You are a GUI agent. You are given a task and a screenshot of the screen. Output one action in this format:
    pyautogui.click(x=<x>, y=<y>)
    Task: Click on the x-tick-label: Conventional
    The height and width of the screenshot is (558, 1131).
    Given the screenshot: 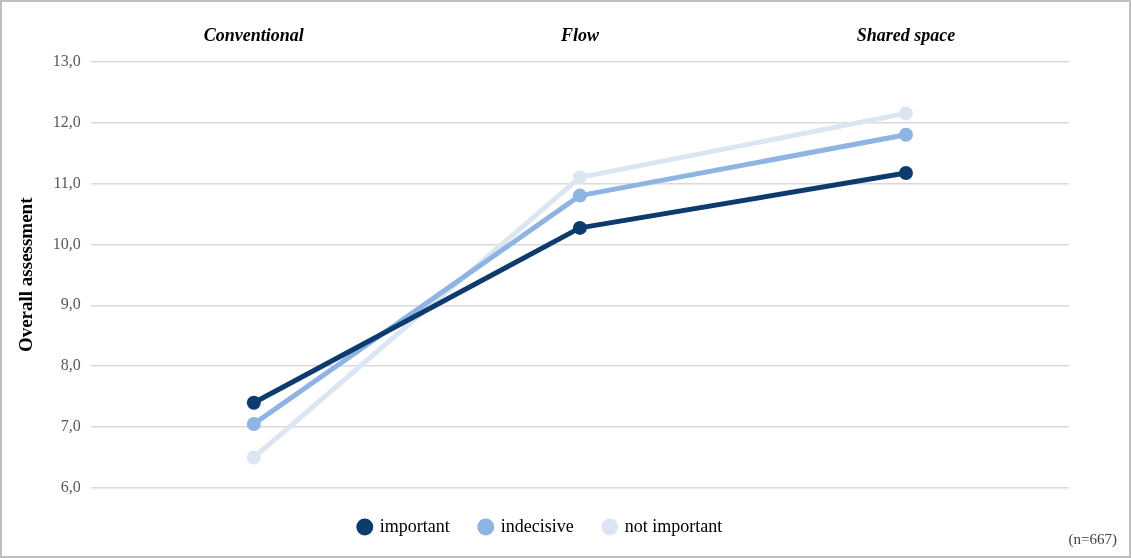 What is the action you would take?
    pyautogui.click(x=253, y=35)
    